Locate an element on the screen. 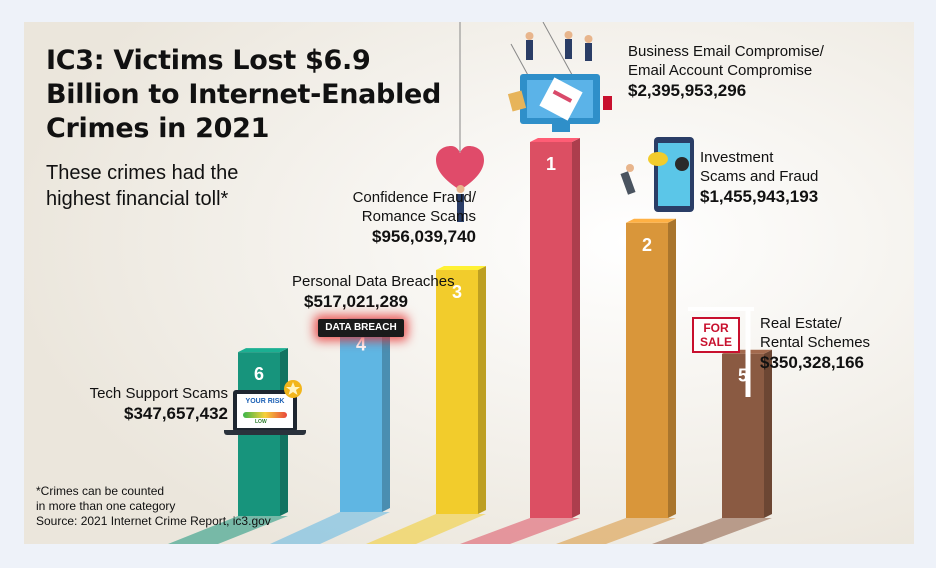 The image size is (936, 568). category-label-6: Tech Support Scams $347,657,432 is located at coordinates (156, 404).